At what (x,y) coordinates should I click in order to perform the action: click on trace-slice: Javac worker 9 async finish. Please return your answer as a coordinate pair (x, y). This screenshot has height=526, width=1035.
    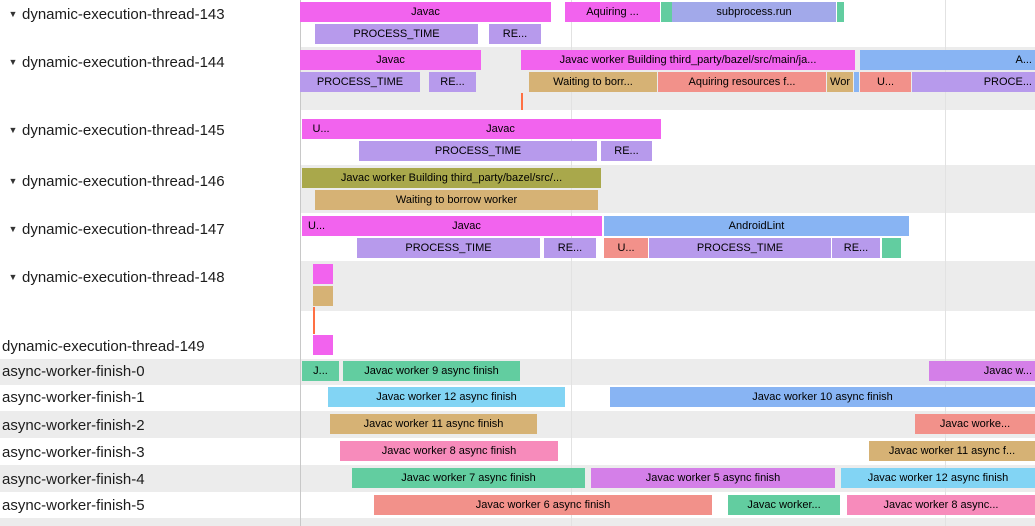
    Looking at the image, I should click on (431, 371).